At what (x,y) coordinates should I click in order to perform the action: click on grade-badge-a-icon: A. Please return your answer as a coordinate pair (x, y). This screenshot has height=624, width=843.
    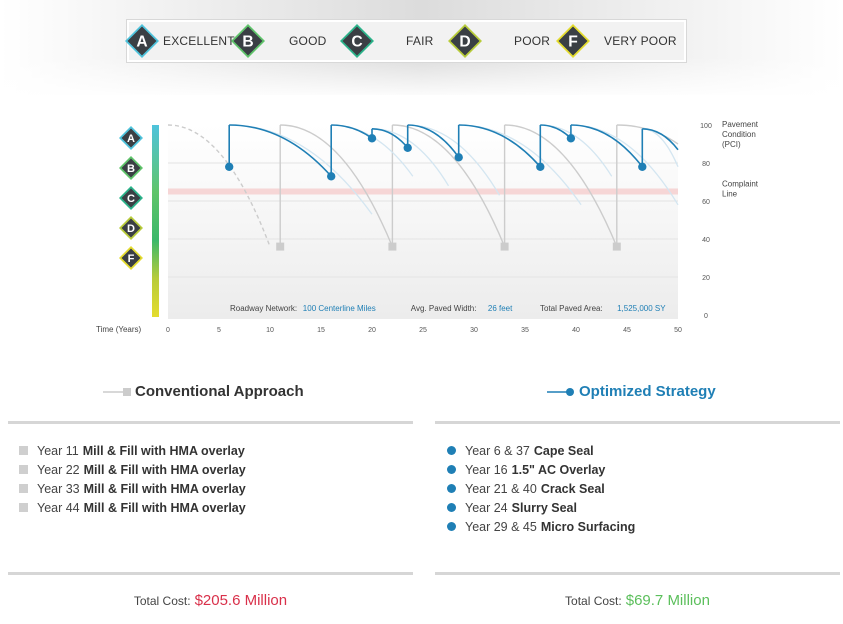
    Looking at the image, I should click on (142, 41).